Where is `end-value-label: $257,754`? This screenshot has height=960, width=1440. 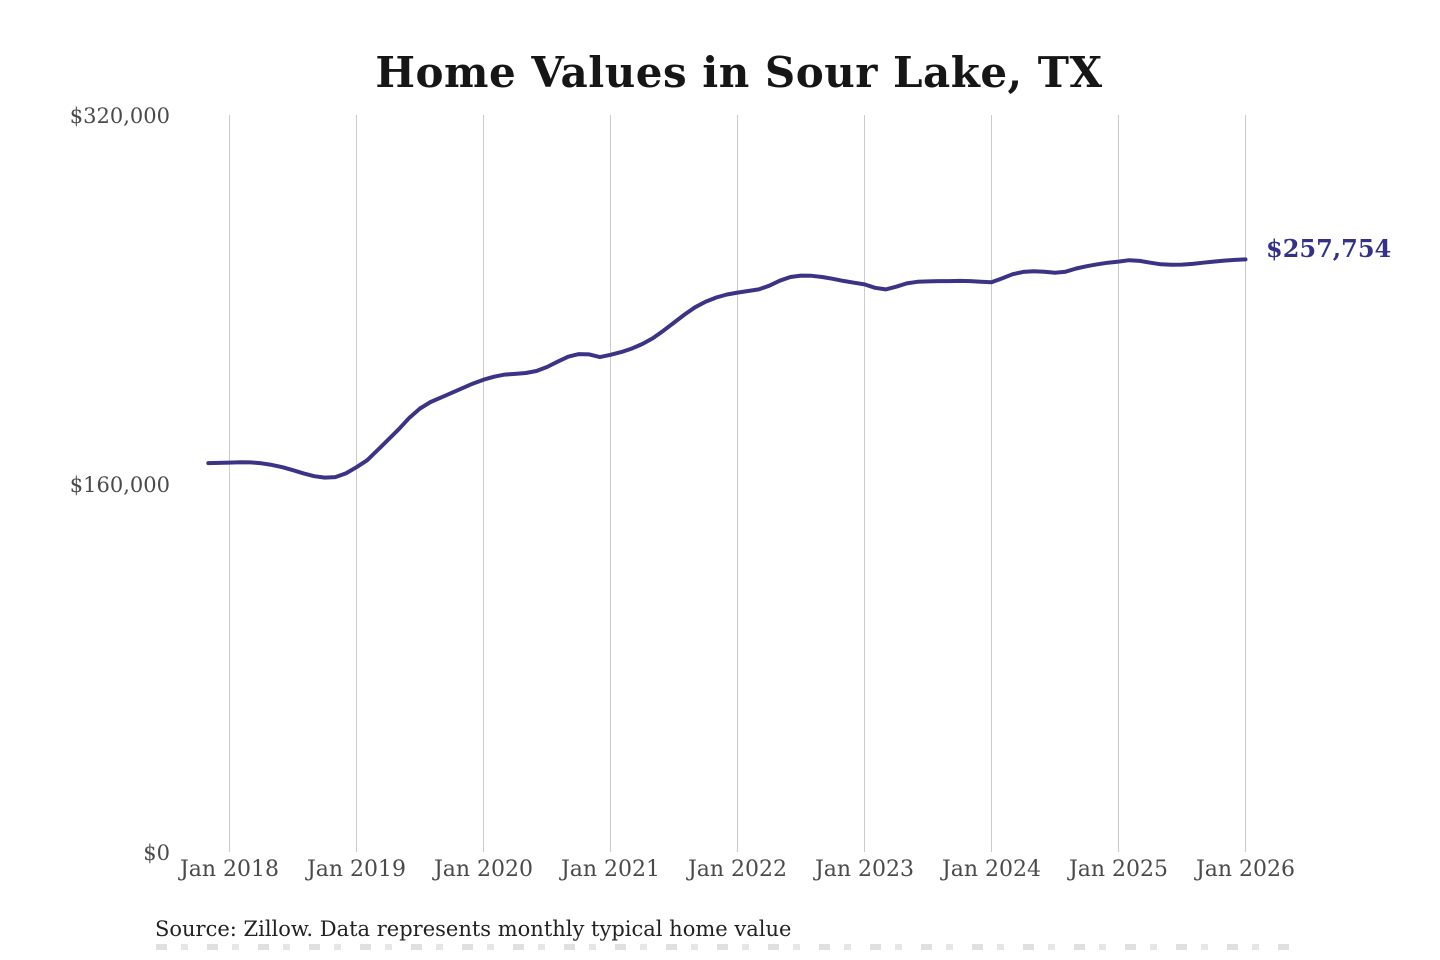 end-value-label: $257,754 is located at coordinates (1329, 248).